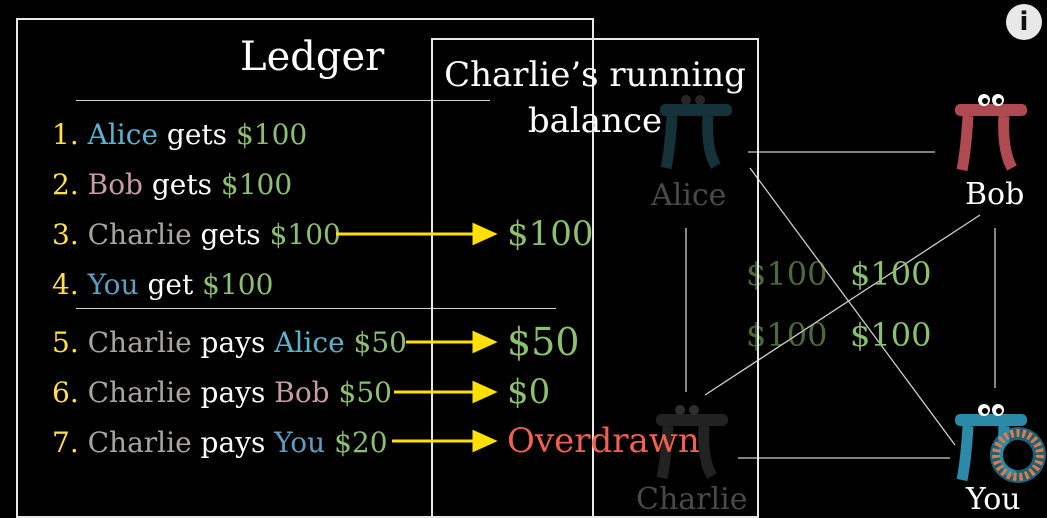 This screenshot has width=1047, height=518. I want to click on ledger-entry: 7. Charlie pays You $20, so click(220, 442).